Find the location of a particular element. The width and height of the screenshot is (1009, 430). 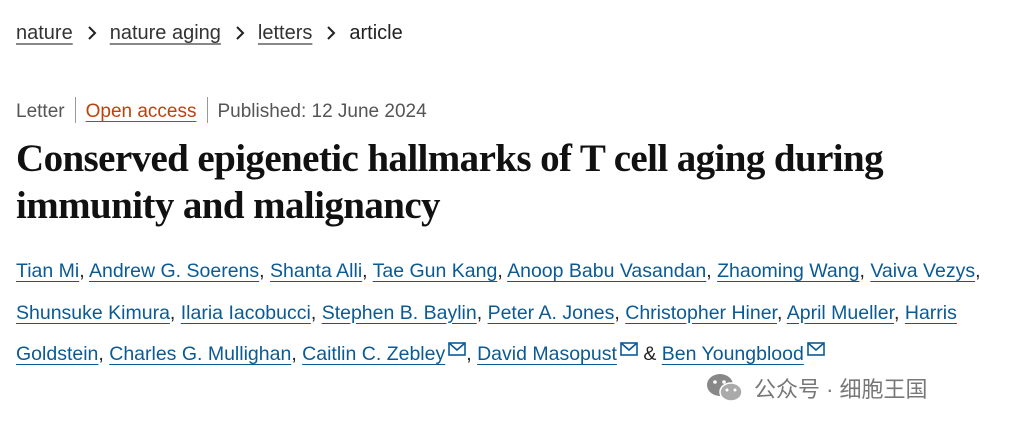

author-link: Shanta Alli is located at coordinates (316, 271).